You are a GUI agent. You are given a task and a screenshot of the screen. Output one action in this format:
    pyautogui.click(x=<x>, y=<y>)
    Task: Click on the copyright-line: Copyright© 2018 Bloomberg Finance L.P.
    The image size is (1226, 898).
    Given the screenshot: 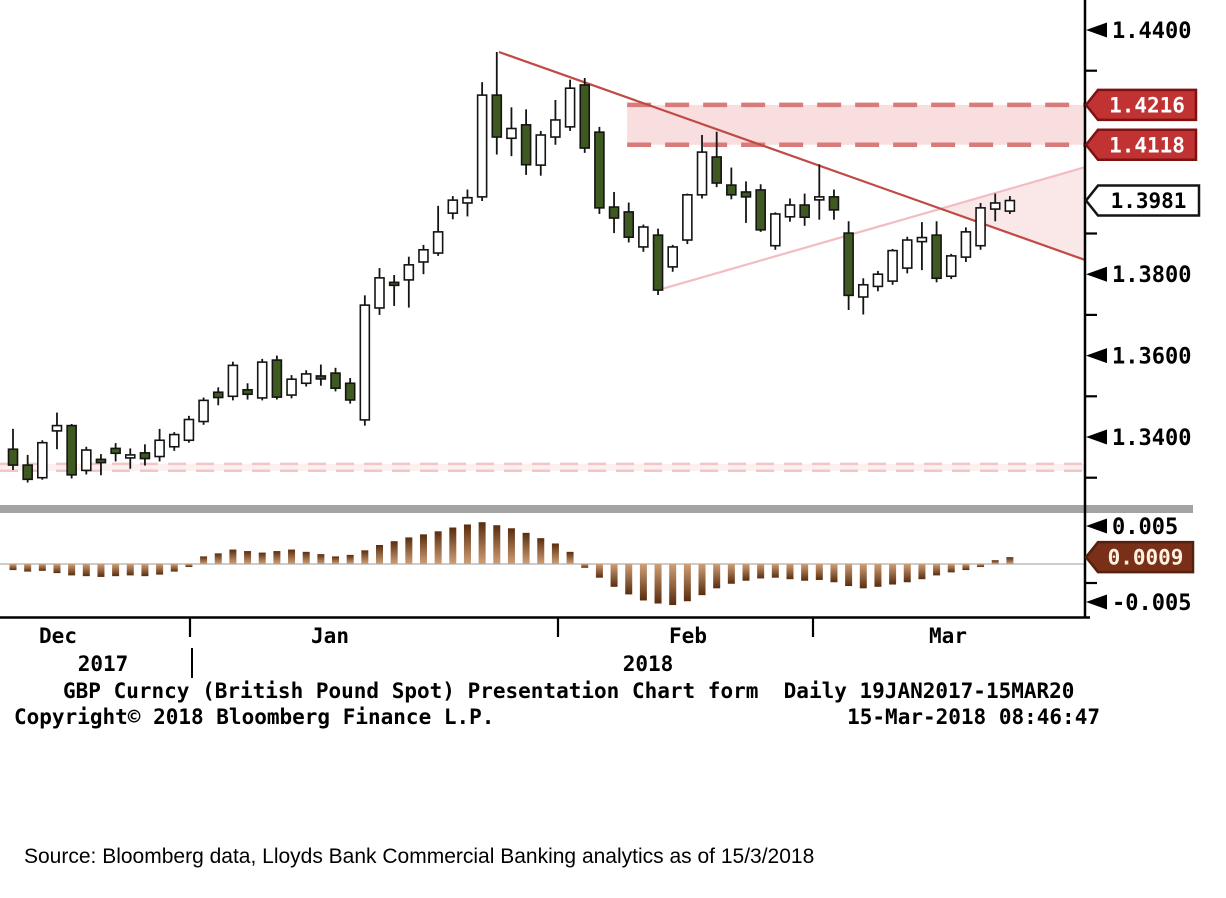 What is the action you would take?
    pyautogui.click(x=254, y=717)
    